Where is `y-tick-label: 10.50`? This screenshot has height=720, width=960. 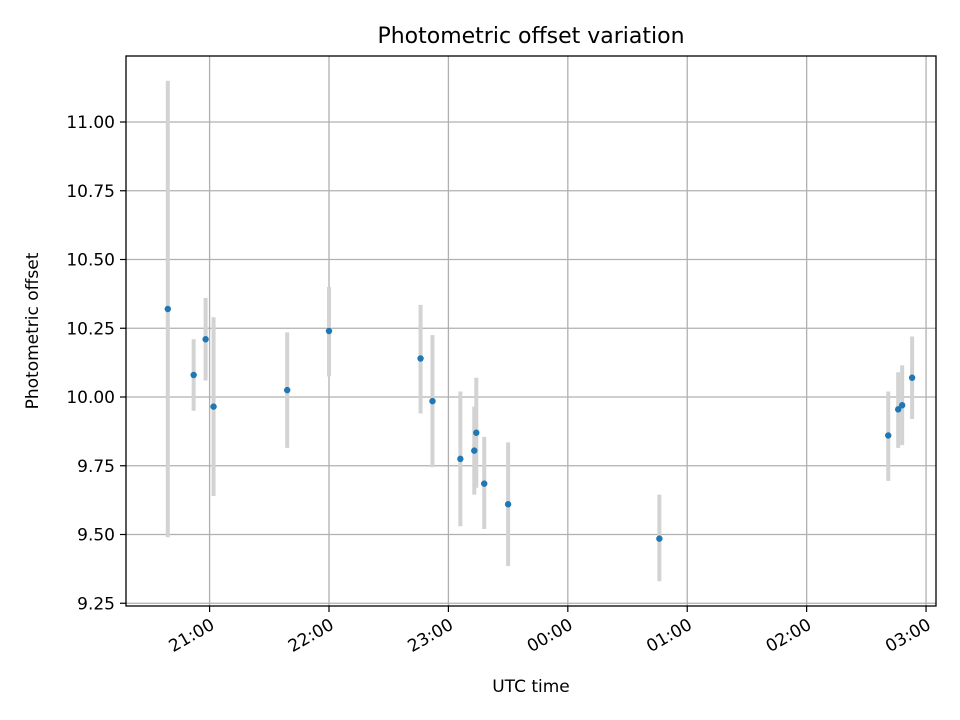
y-tick-label: 10.50 is located at coordinates (90, 261).